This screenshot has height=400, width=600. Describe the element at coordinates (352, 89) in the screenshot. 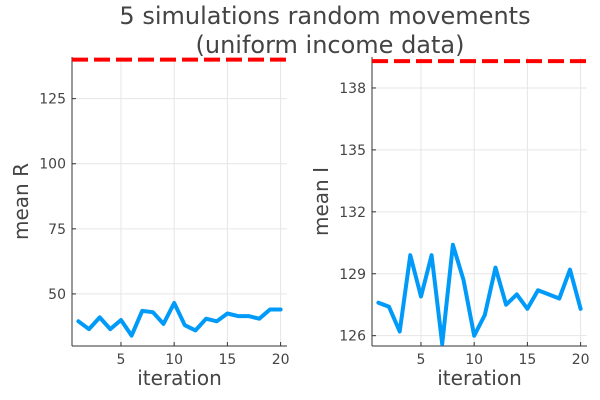

I see `y-tick-label: 138` at that location.